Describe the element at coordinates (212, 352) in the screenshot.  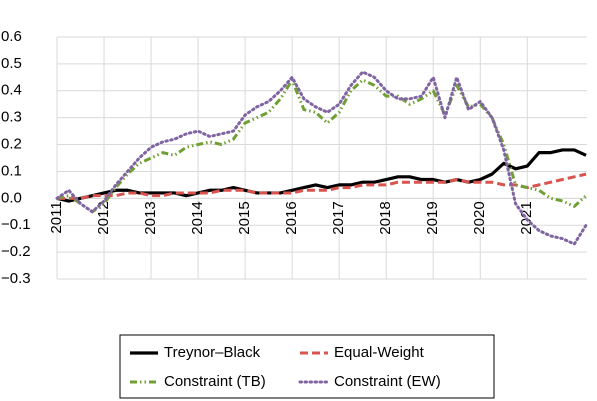
I see `legend-label: Treynor–Black` at that location.